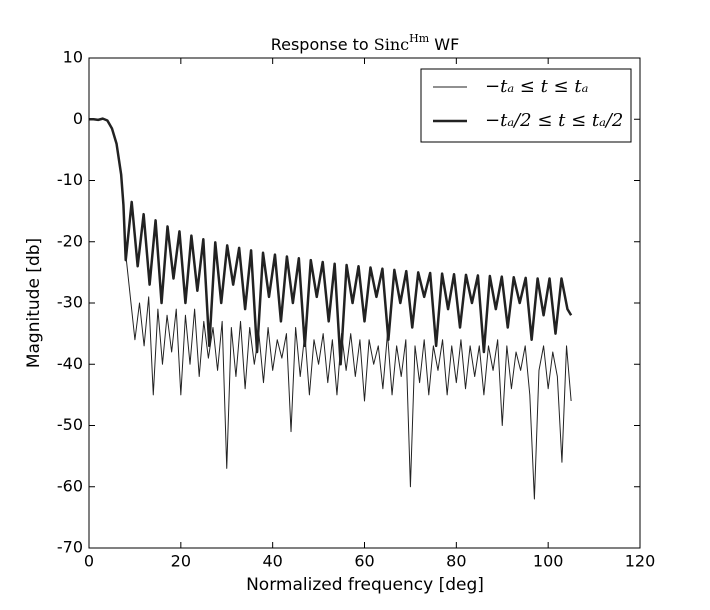 The height and width of the screenshot is (610, 710). I want to click on y-tick-label: -20, so click(70, 240).